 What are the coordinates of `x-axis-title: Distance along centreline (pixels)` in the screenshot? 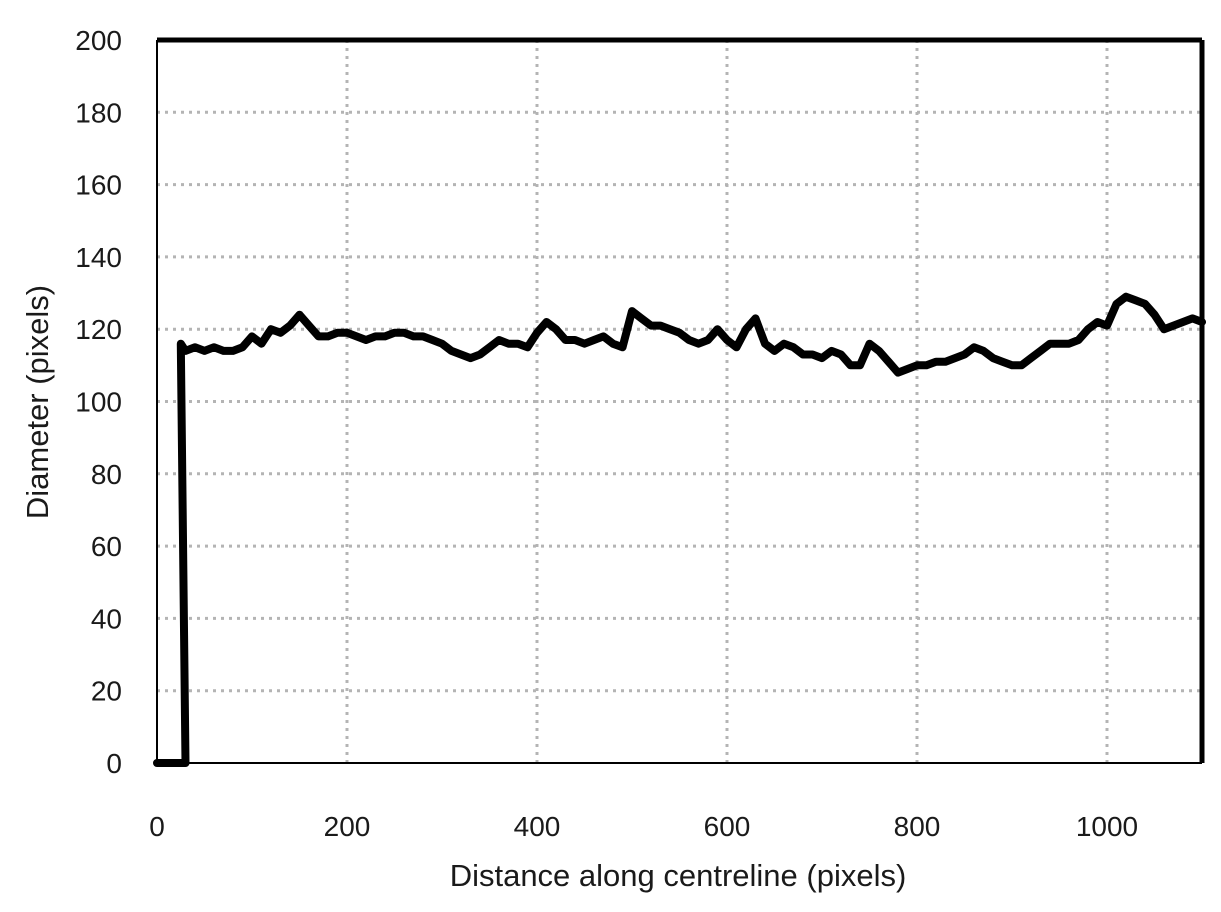 It's located at (678, 875).